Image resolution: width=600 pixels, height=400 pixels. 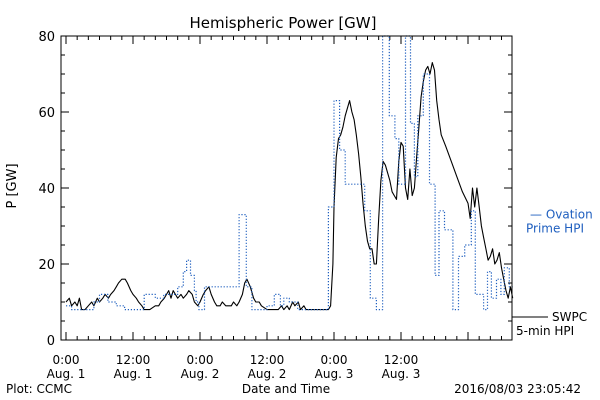 What do you see at coordinates (555, 229) in the screenshot?
I see `legend-label-ovation-line2: Prime HPI` at bounding box center [555, 229].